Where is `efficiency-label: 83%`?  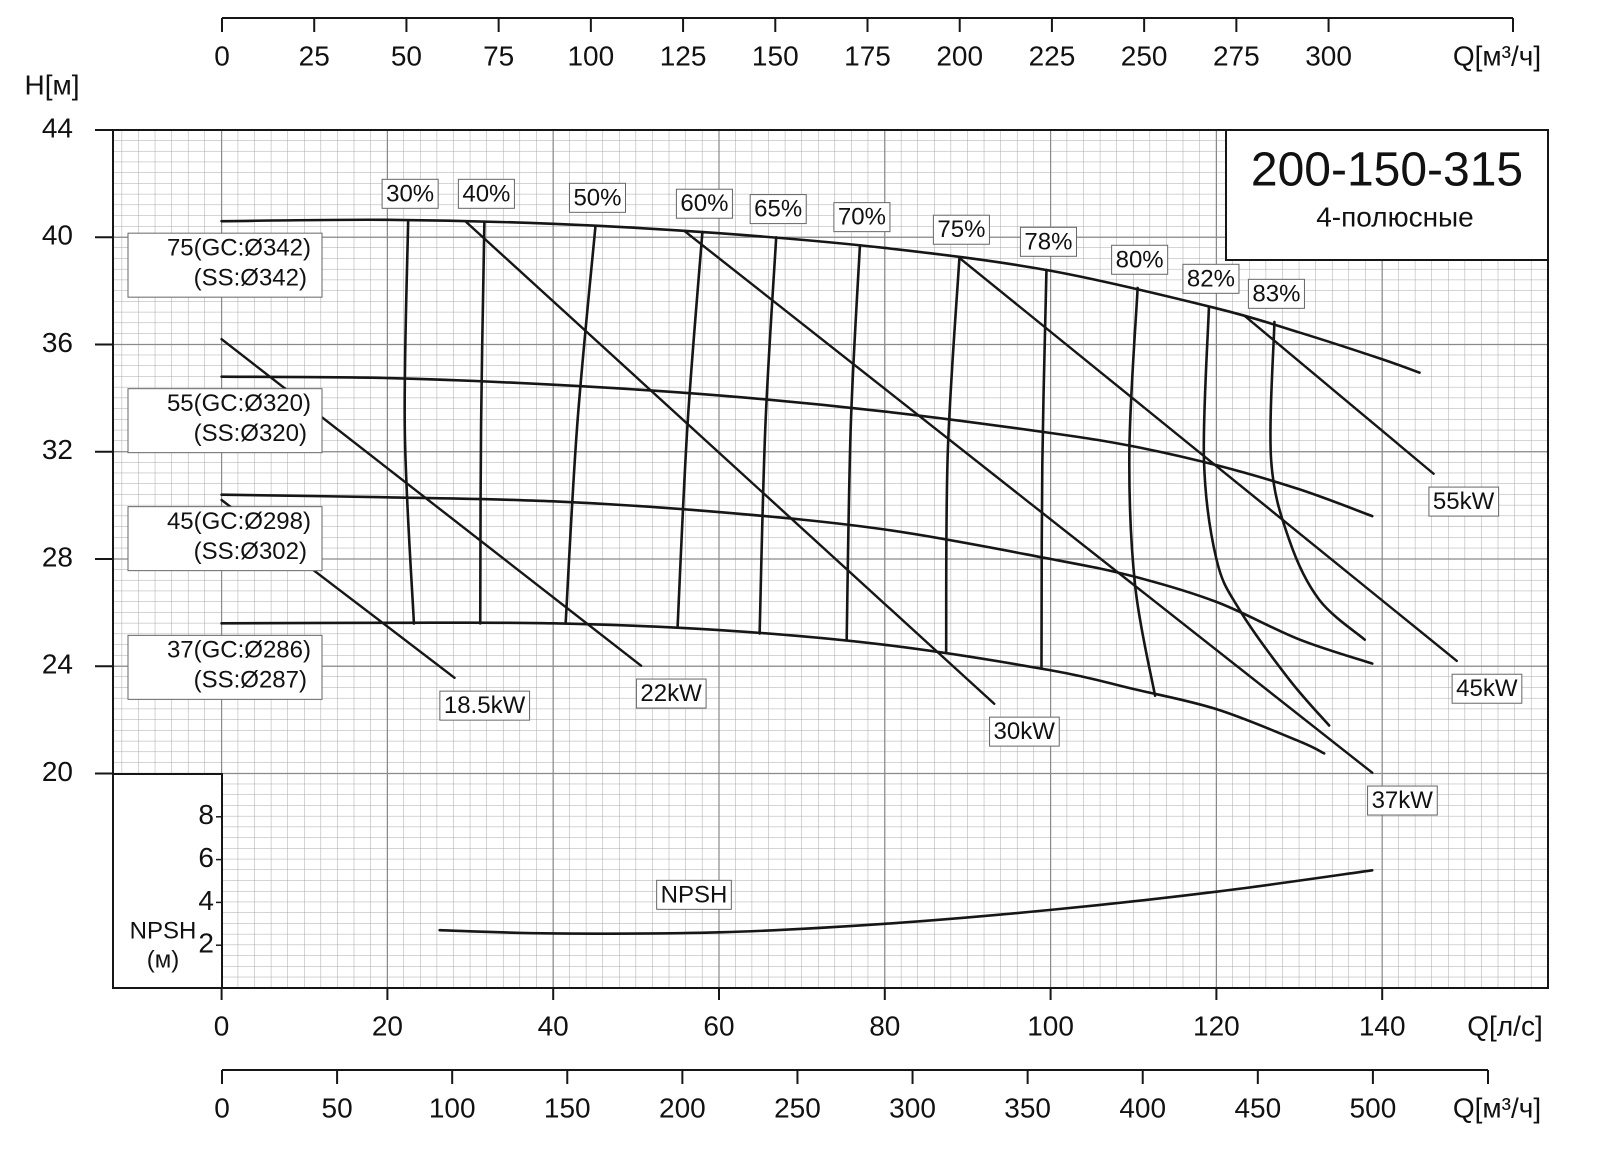
efficiency-label: 83% is located at coordinates (1276, 293).